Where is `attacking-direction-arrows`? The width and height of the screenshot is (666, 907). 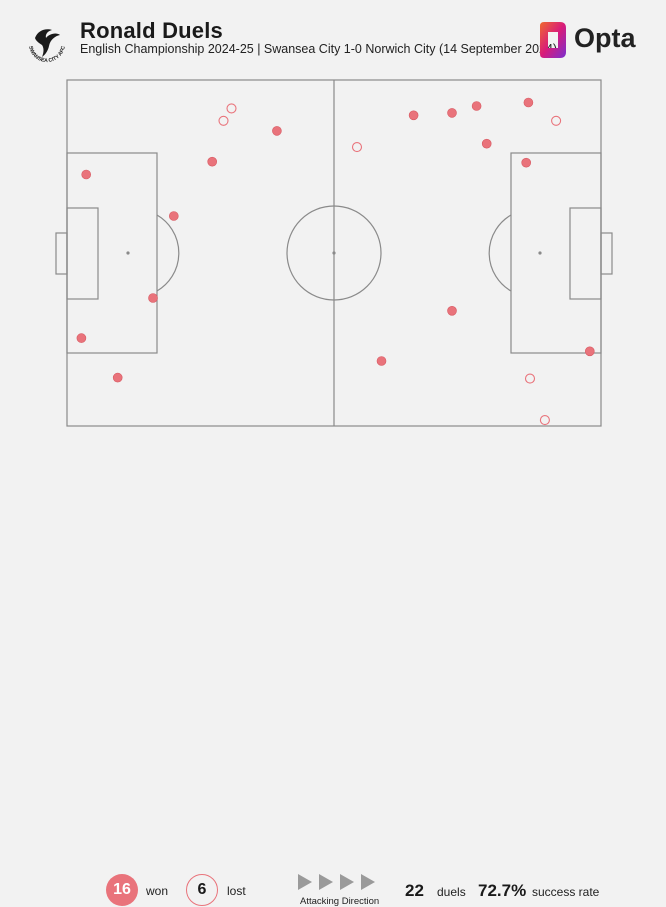 attacking-direction-arrows is located at coordinates (336, 882).